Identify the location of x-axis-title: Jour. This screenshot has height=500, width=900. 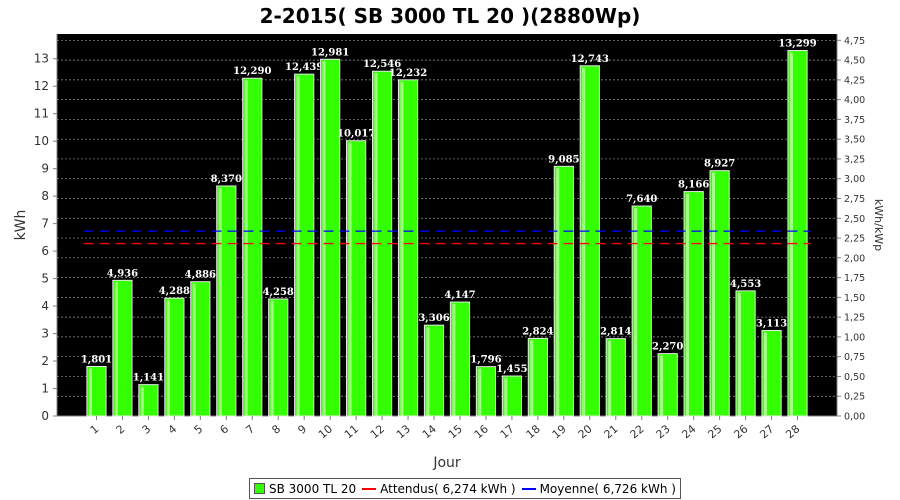
(446, 463).